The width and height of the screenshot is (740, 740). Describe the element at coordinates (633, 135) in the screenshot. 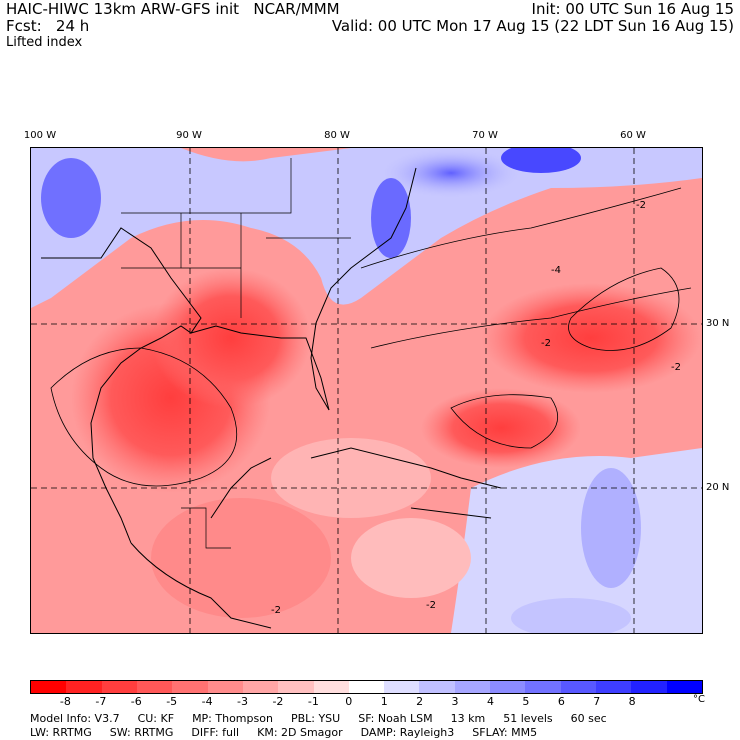

I see `lon-label-60w: 60 W` at that location.